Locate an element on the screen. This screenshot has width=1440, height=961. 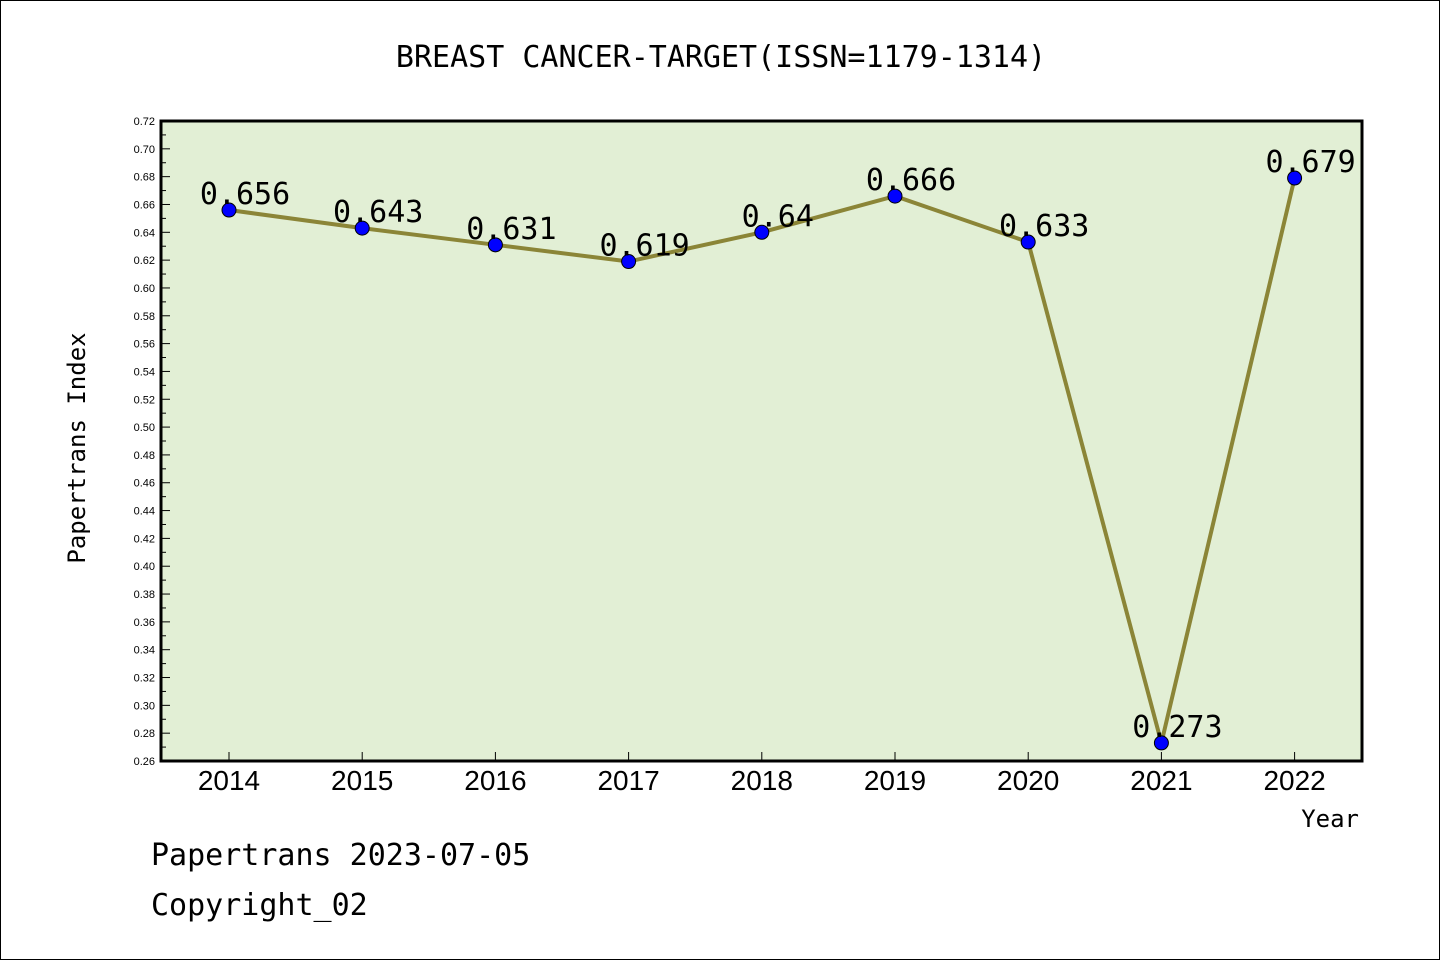
x-tick-label: 2019 is located at coordinates (895, 780).